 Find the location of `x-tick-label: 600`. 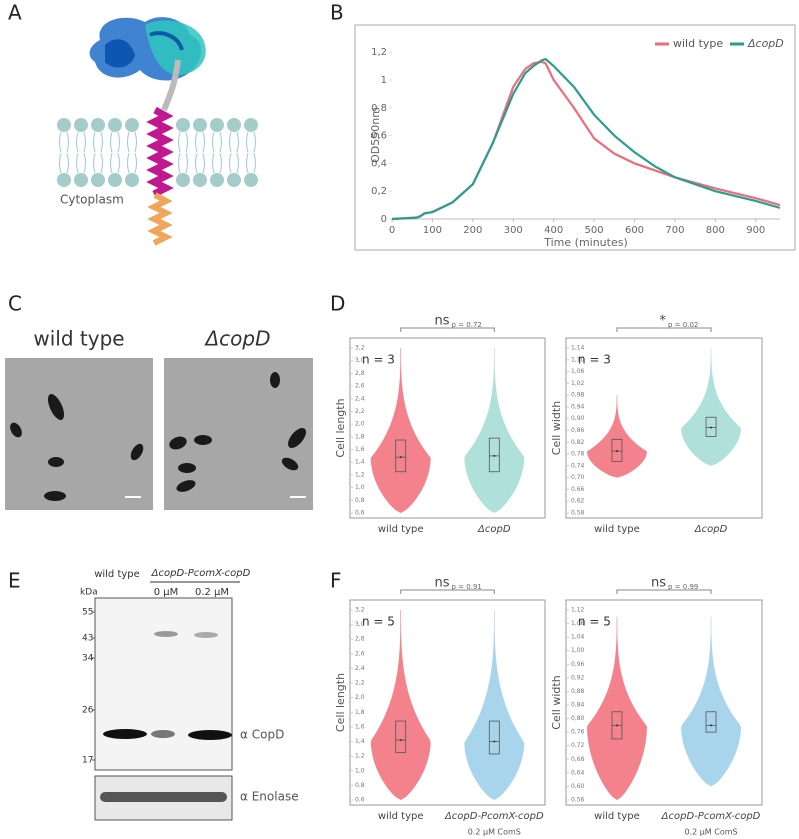

x-tick-label: 600 is located at coordinates (634, 230).